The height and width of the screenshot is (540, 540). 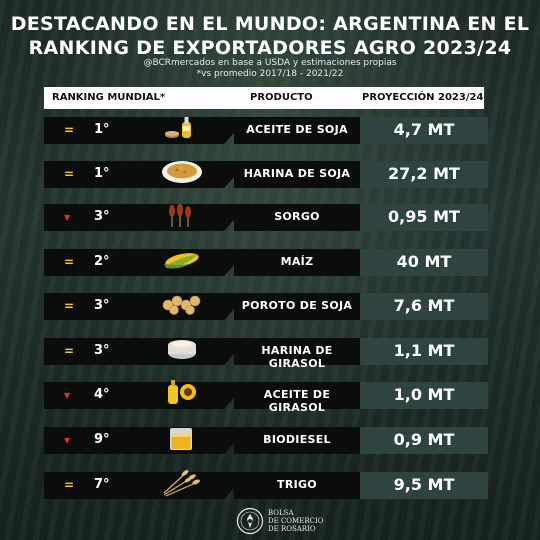 What do you see at coordinates (92, 485) in the screenshot?
I see `rank-cell: = 7°` at bounding box center [92, 485].